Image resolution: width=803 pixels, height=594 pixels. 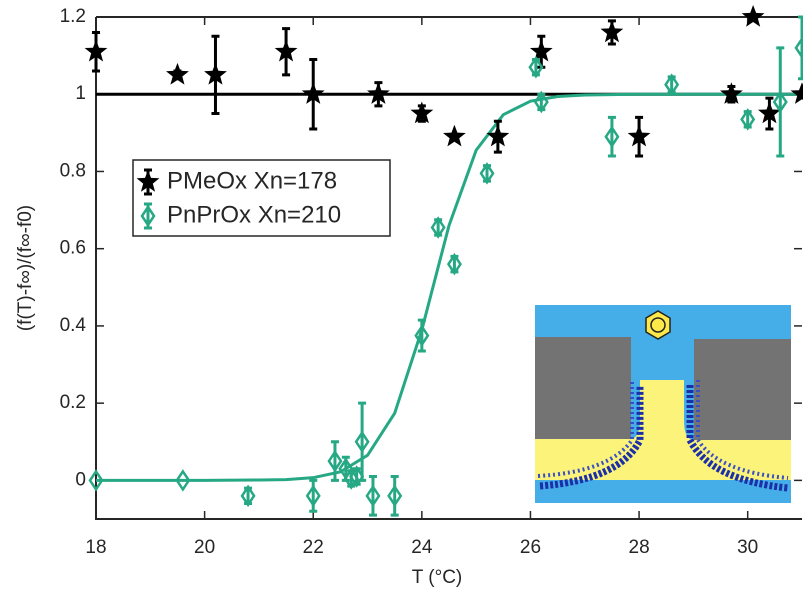 I want to click on x-tick-label: 18, so click(x=95, y=547).